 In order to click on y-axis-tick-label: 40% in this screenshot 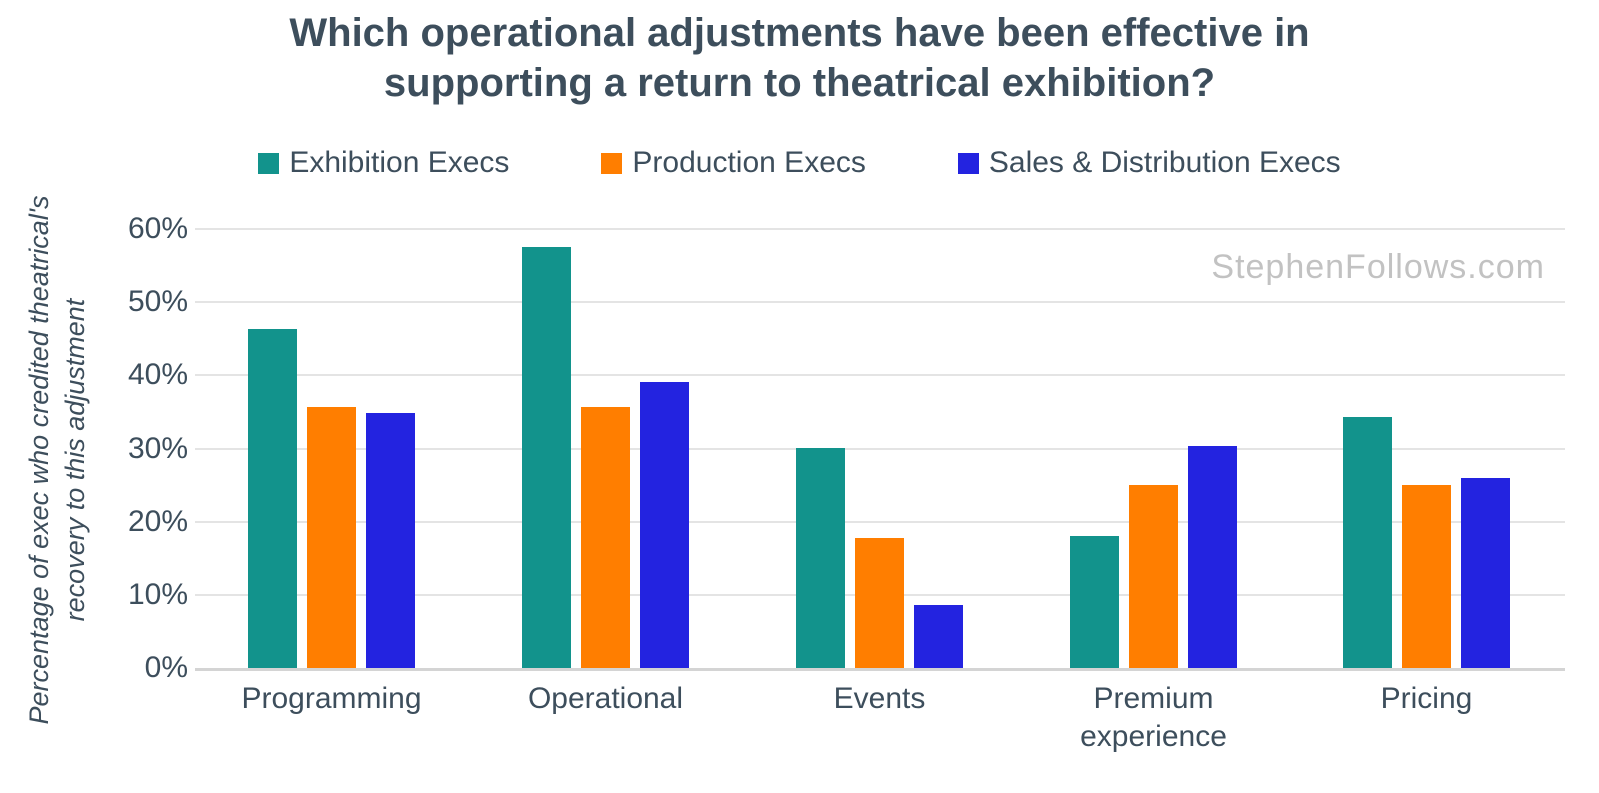, I will do `click(157, 375)`.